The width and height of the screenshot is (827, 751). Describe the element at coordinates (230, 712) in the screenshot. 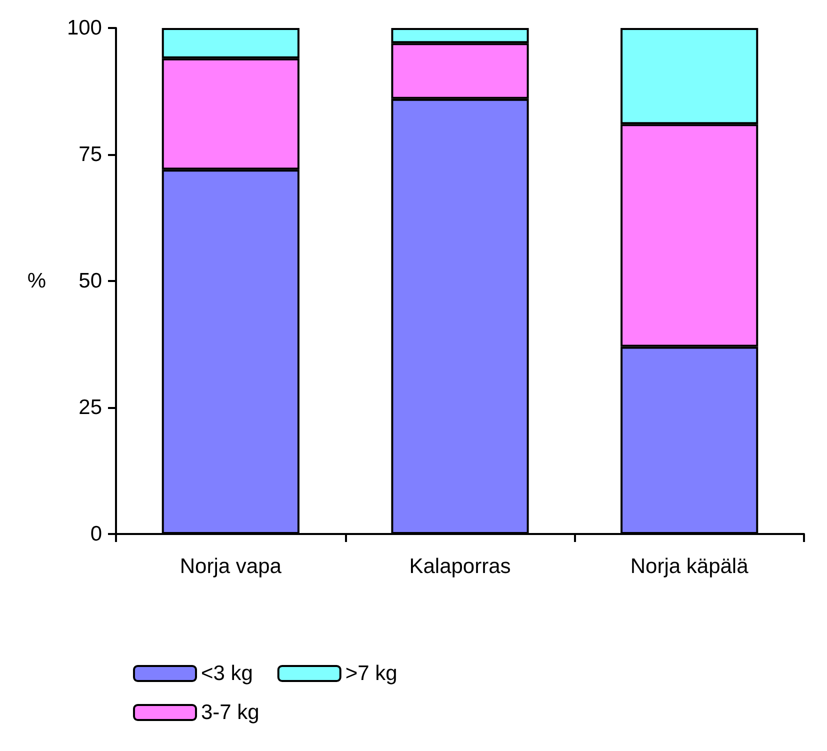

I see `legend-label: 3-7 kg` at that location.